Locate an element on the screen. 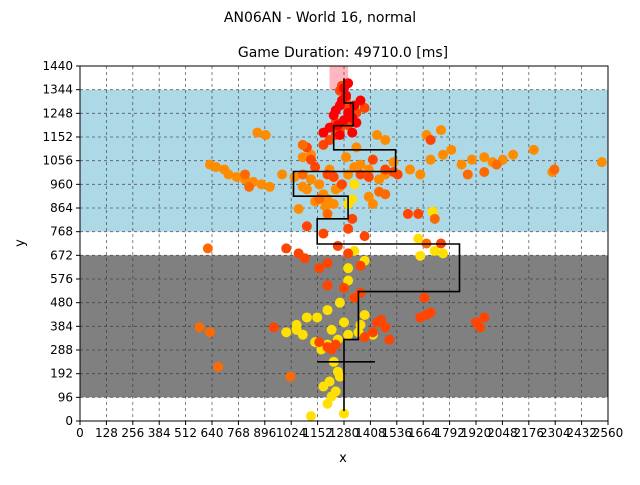 This screenshot has height=485, width=640. x-tick-label: 1280 is located at coordinates (344, 433).